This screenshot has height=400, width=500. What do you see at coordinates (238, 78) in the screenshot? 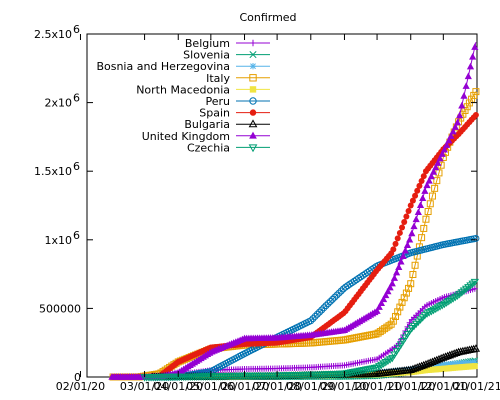
I see `legend-item: Italy` at bounding box center [238, 78].